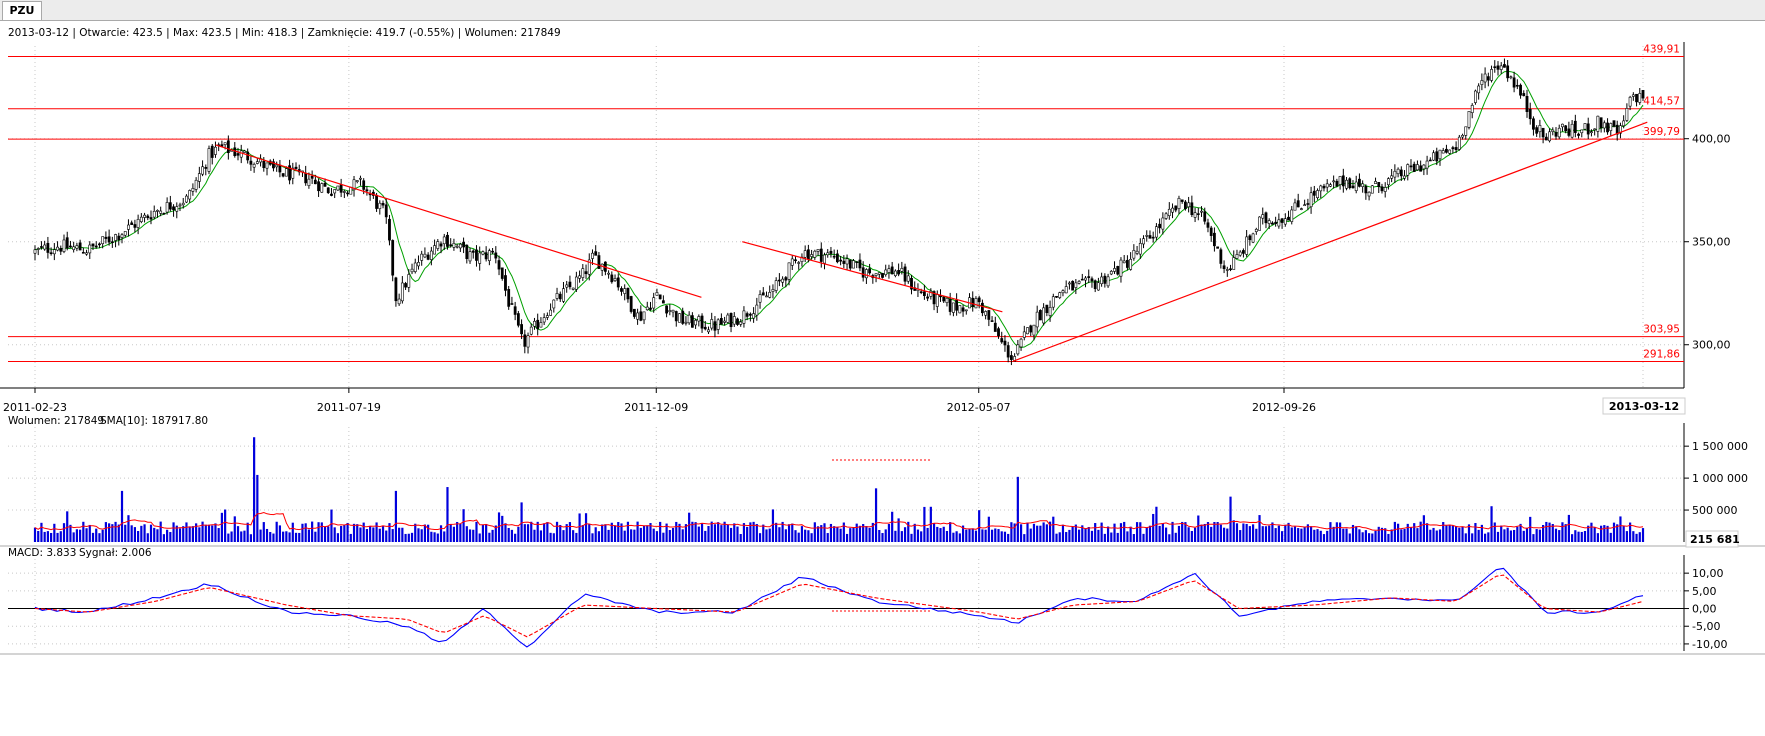  I want to click on x-tick-label: 2011-12-09, so click(656, 407).